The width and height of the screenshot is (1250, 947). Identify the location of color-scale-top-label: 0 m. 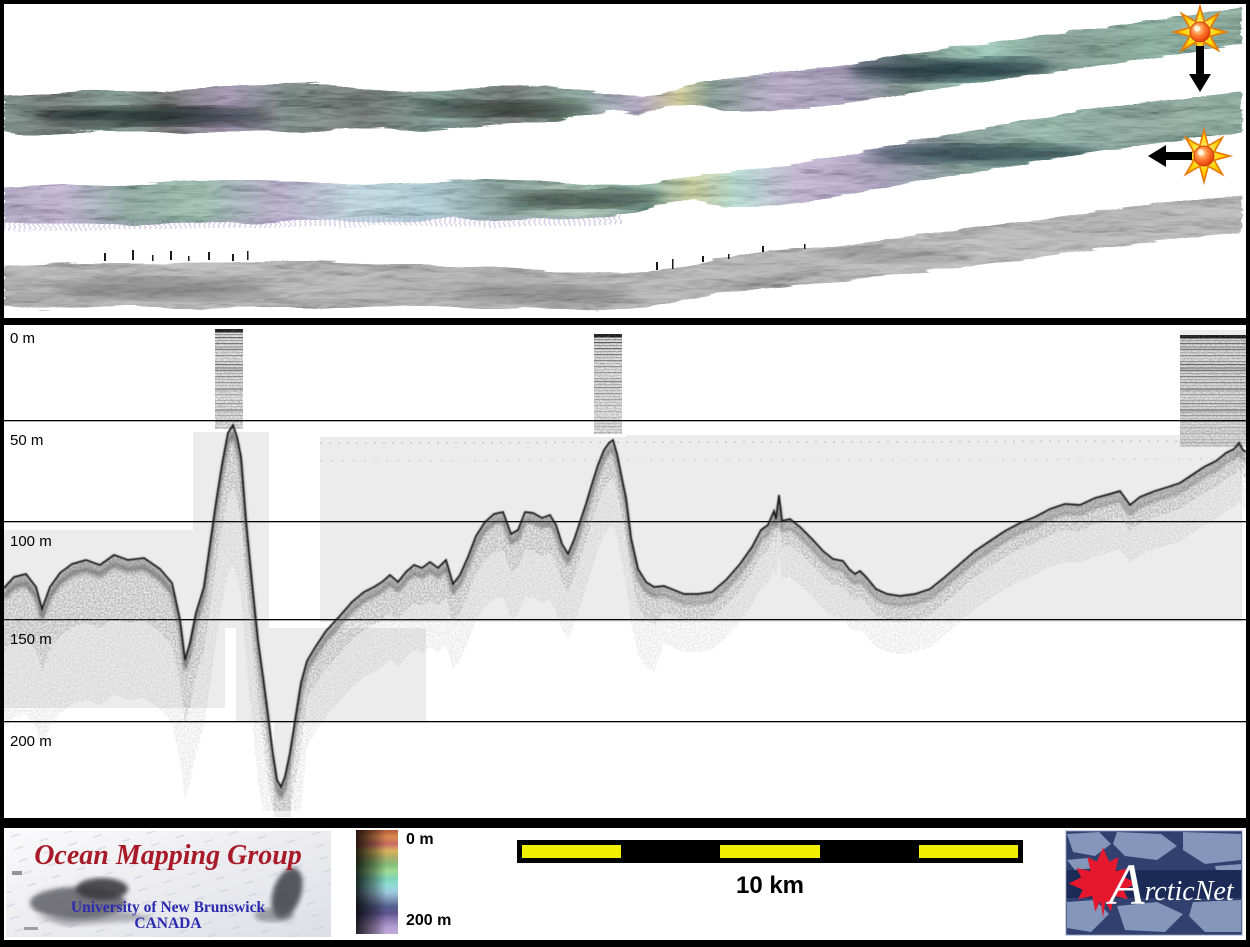
(420, 839).